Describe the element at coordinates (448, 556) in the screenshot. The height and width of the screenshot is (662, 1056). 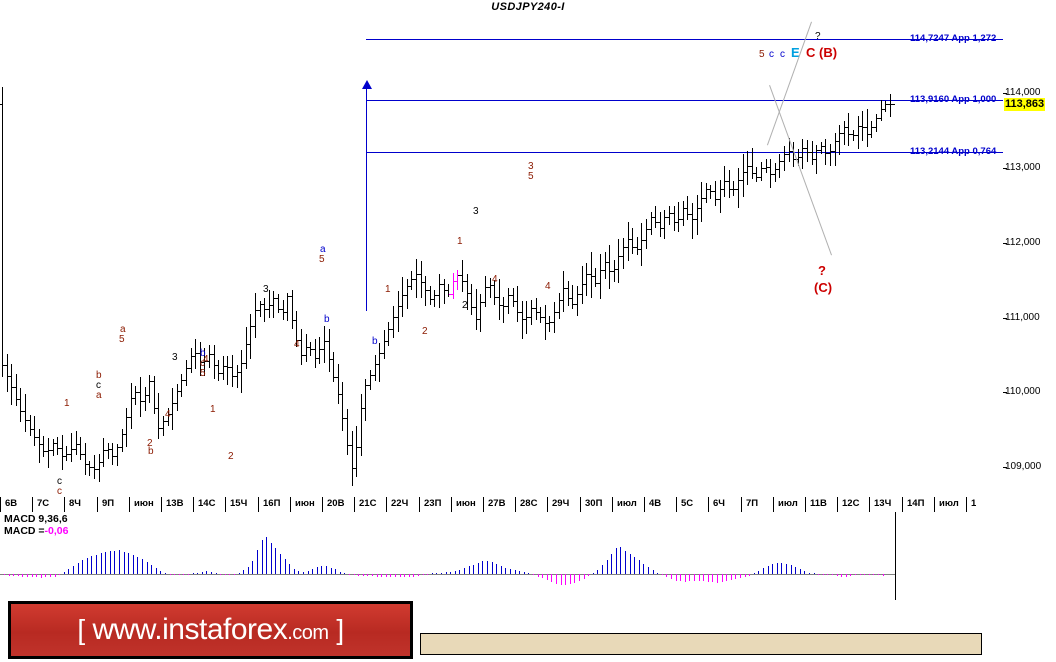
I see `macd-indicator-pane: MACD 9,36,6 MACD =-0,06` at that location.